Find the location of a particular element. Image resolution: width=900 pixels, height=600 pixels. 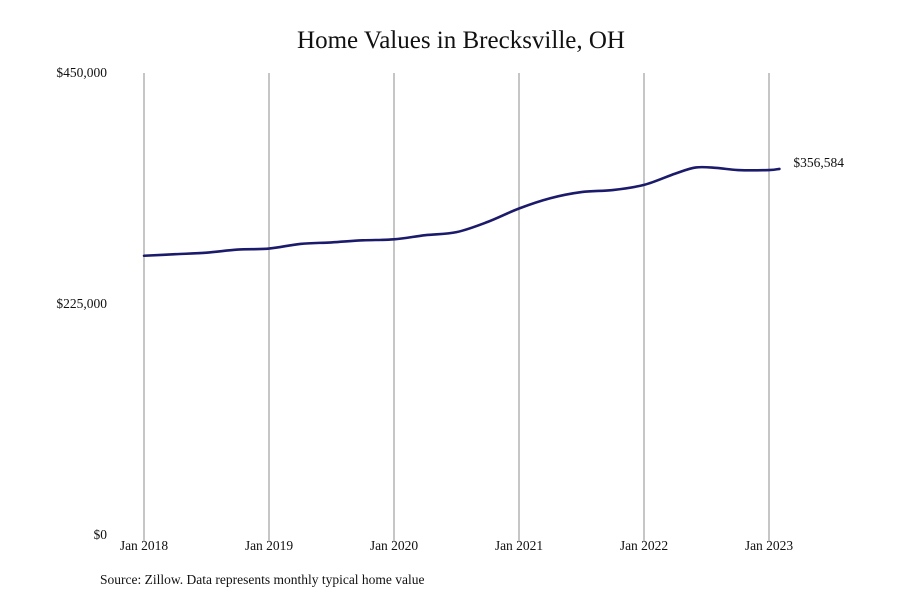

y-axis-tick-labels: $0 $225,000 $450,000 is located at coordinates (81, 303).